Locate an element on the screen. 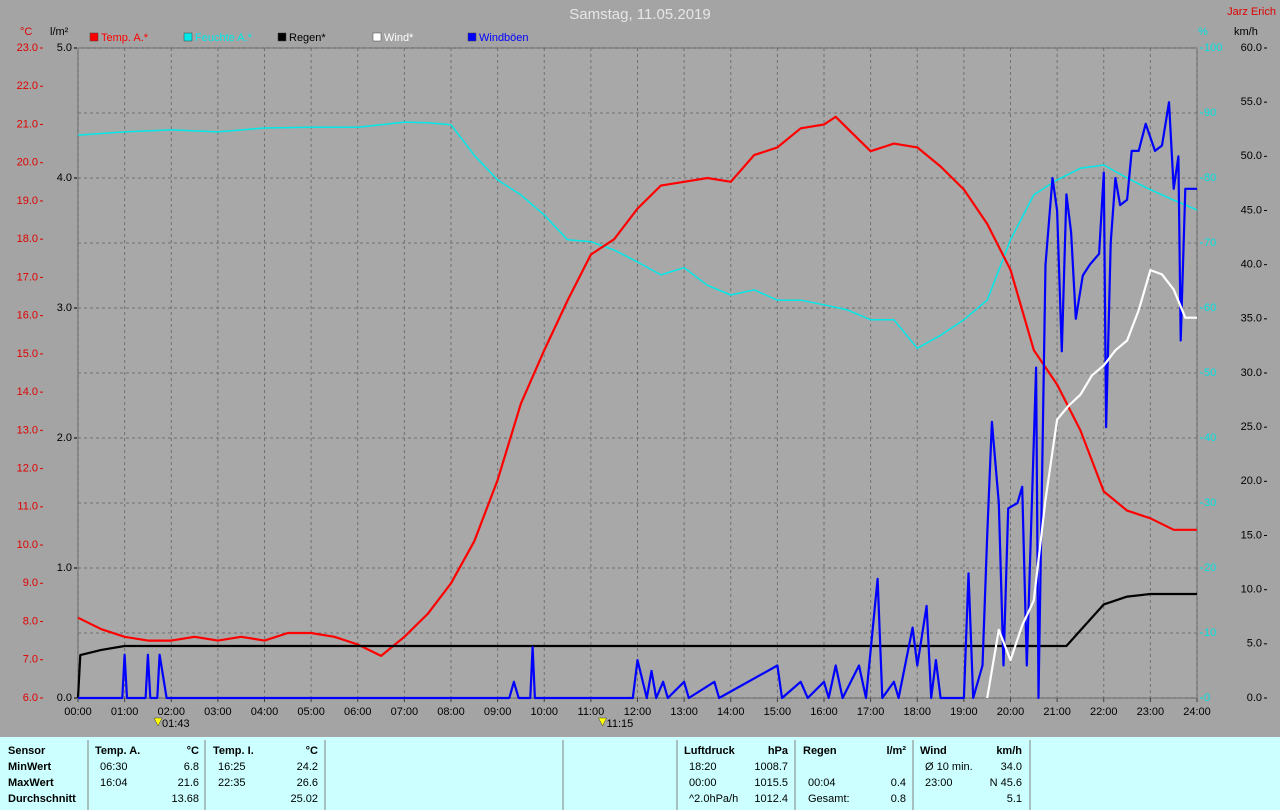 The width and height of the screenshot is (1280, 810). stats-unit: l/m² is located at coordinates (896, 751).